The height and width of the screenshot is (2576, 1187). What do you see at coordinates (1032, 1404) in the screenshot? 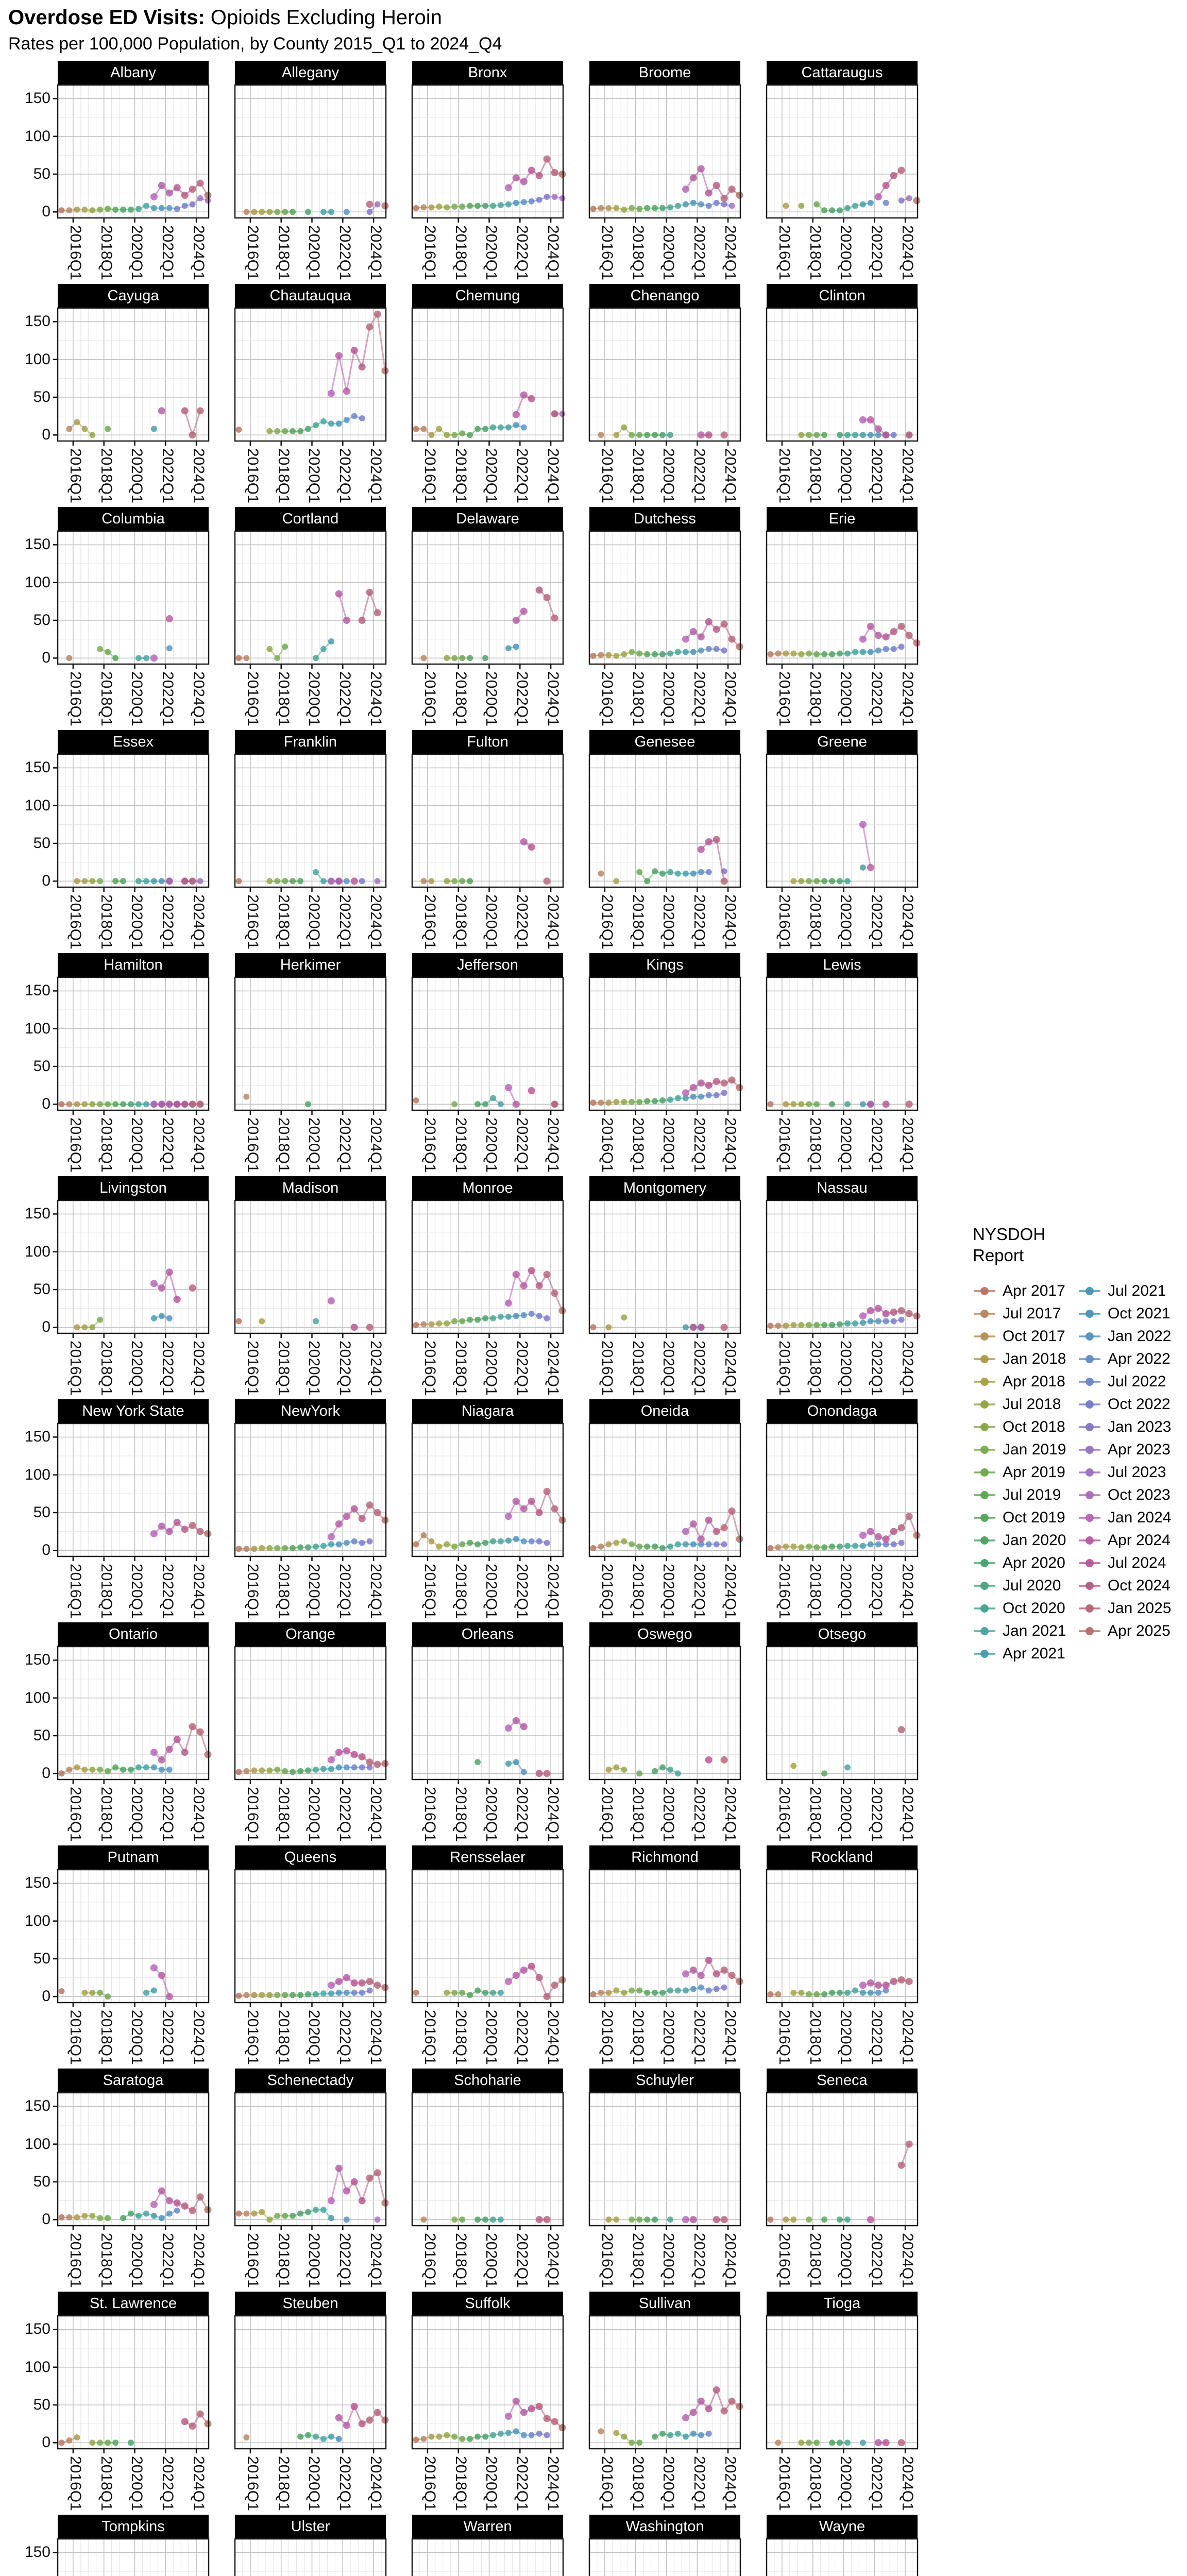
I see `legend-entry-label: Jul 2018` at bounding box center [1032, 1404].